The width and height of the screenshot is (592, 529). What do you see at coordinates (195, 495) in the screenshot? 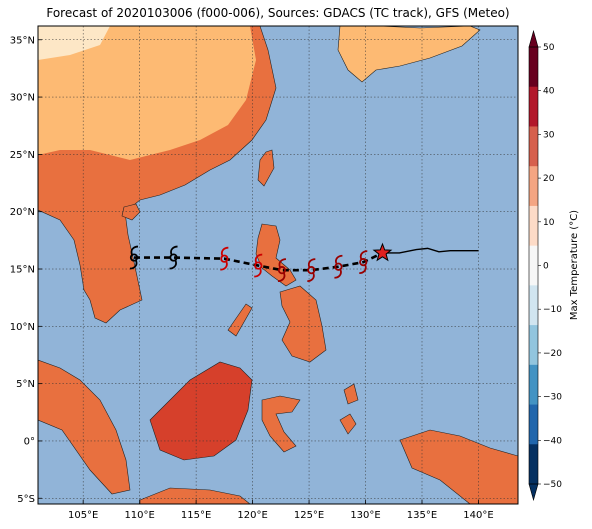
I see `land-java` at bounding box center [195, 495].